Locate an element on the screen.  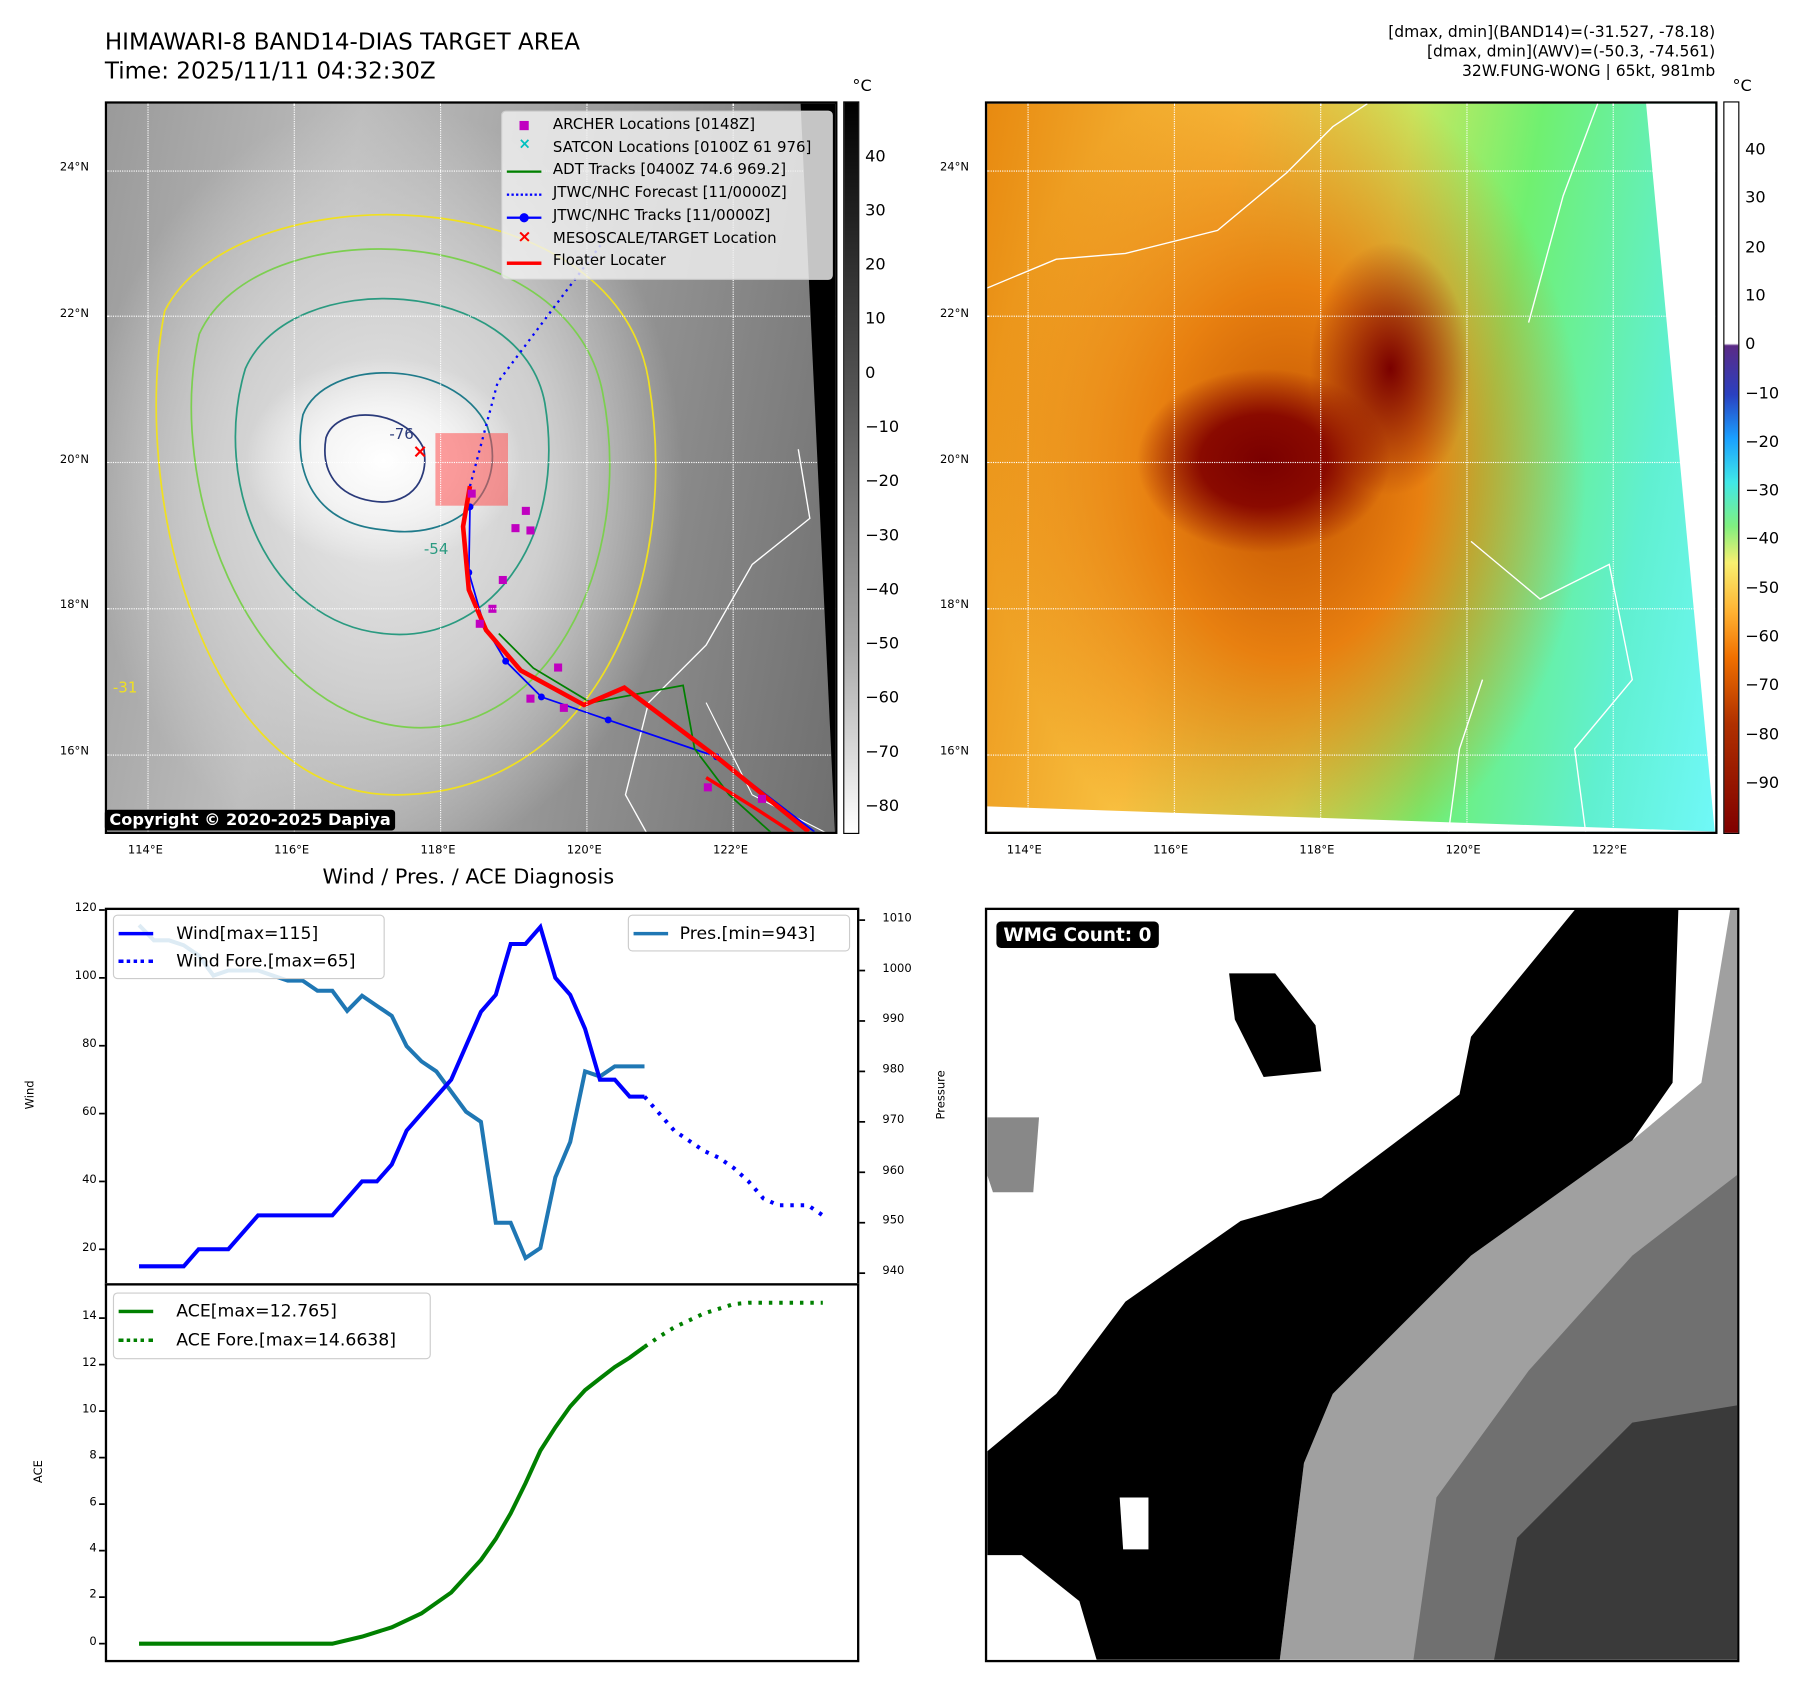
pressure-tick-label: 990 is located at coordinates (893, 1019).